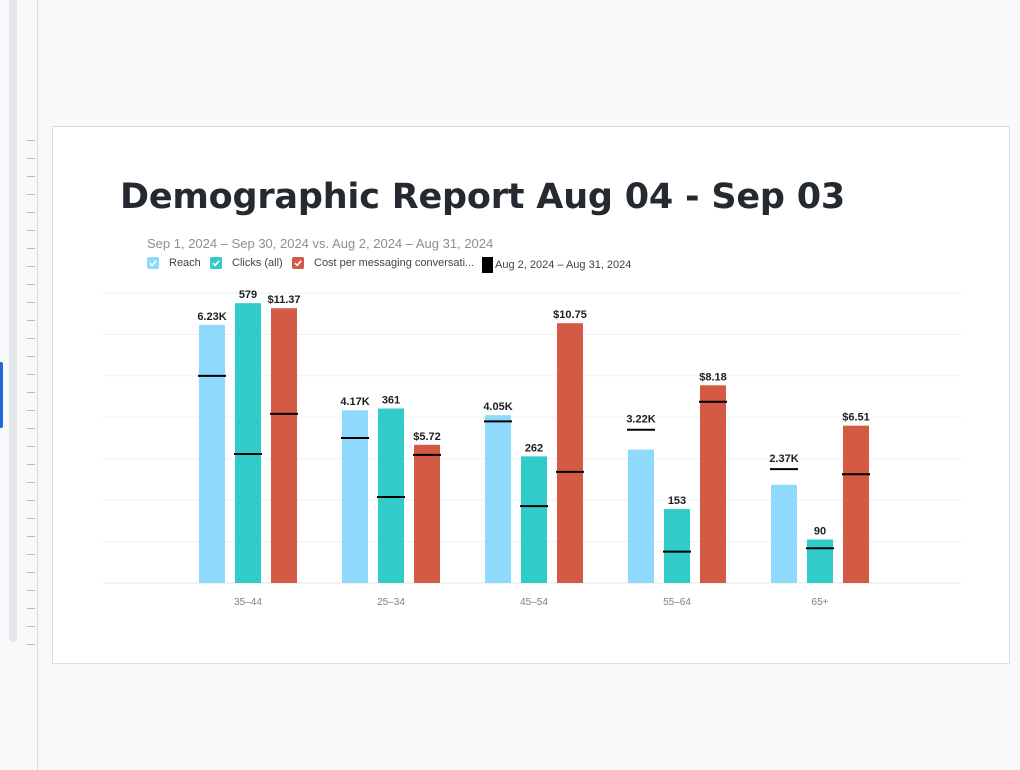  What do you see at coordinates (713, 377) in the screenshot?
I see `data-label: $8.18` at bounding box center [713, 377].